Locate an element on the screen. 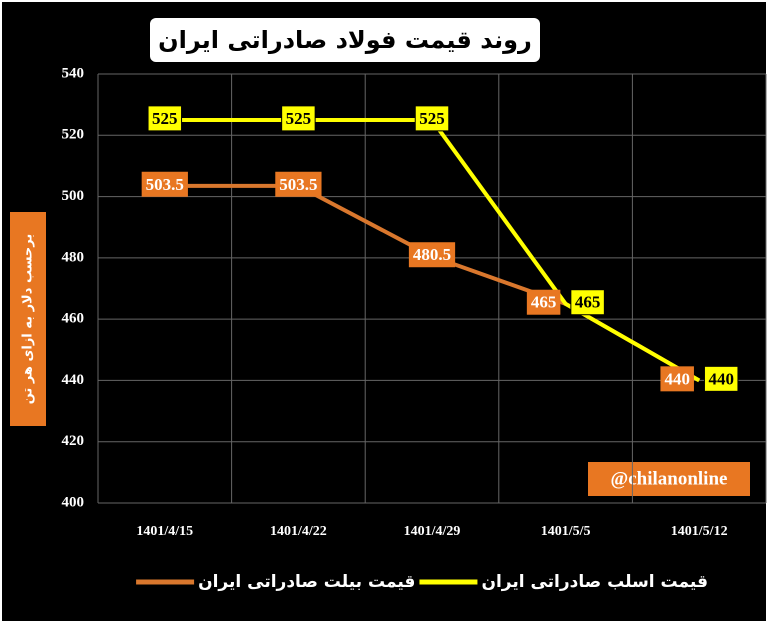 This screenshot has width=768, height=623. chart-title: روند قیمت فولاد صادراتی ایران is located at coordinates (345, 40).